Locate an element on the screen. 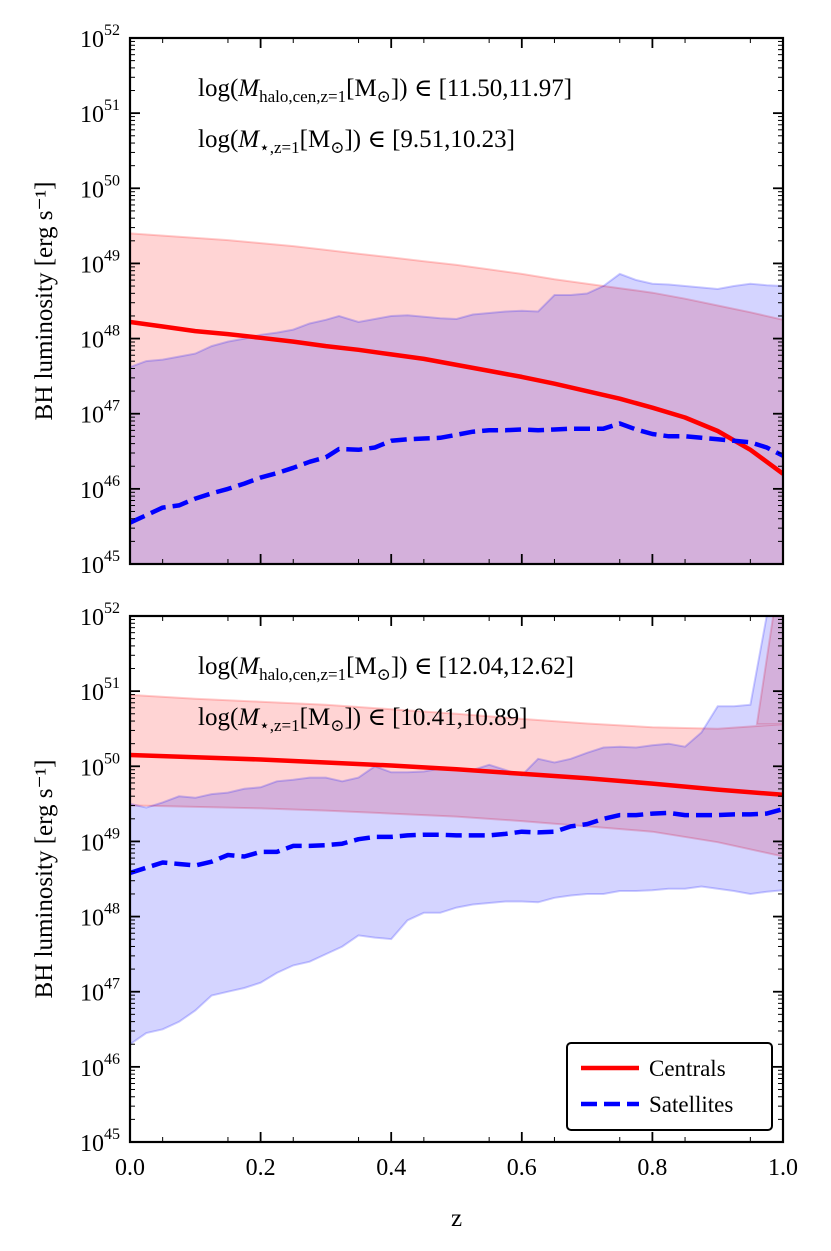  x-tick-label-0.0: 0.0 is located at coordinates (130, 1168).